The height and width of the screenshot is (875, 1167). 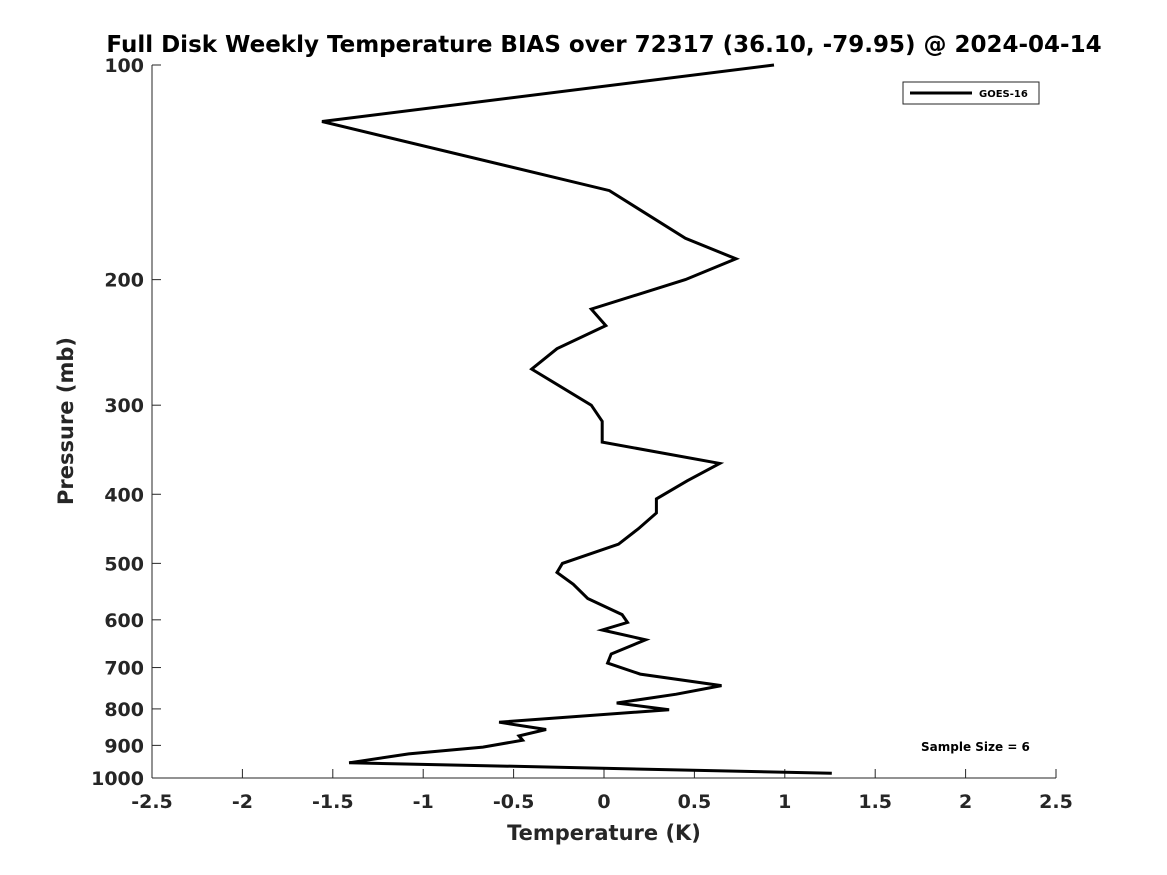 What do you see at coordinates (971, 93) in the screenshot?
I see `legend: GOES-16` at bounding box center [971, 93].